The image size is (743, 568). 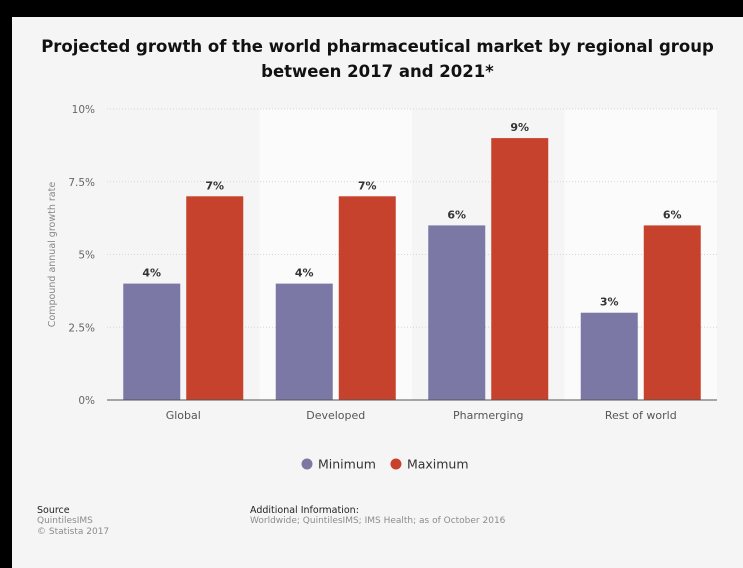 I want to click on y-tick-label: 0%, so click(x=86, y=401).